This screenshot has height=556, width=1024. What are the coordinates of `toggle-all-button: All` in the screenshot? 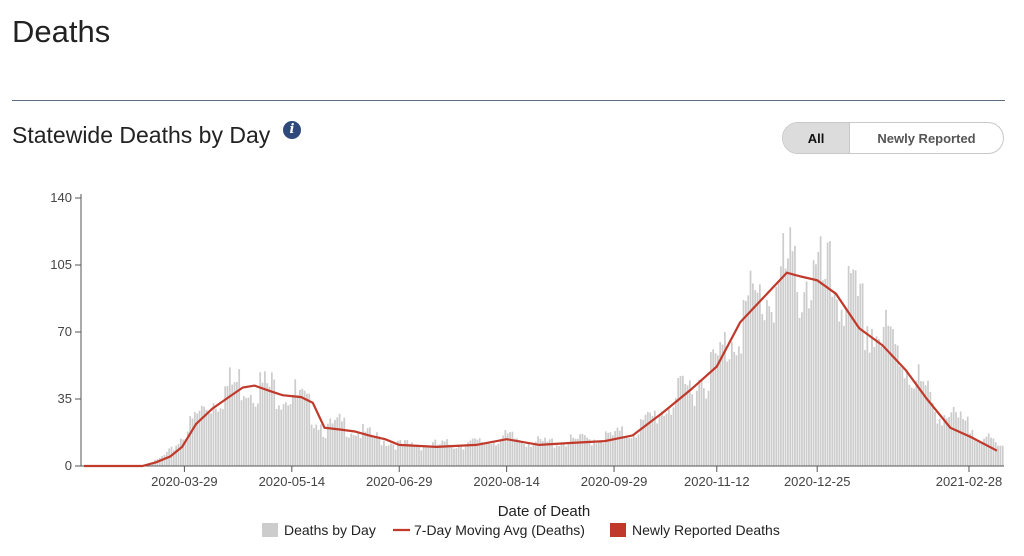 It's located at (816, 138).